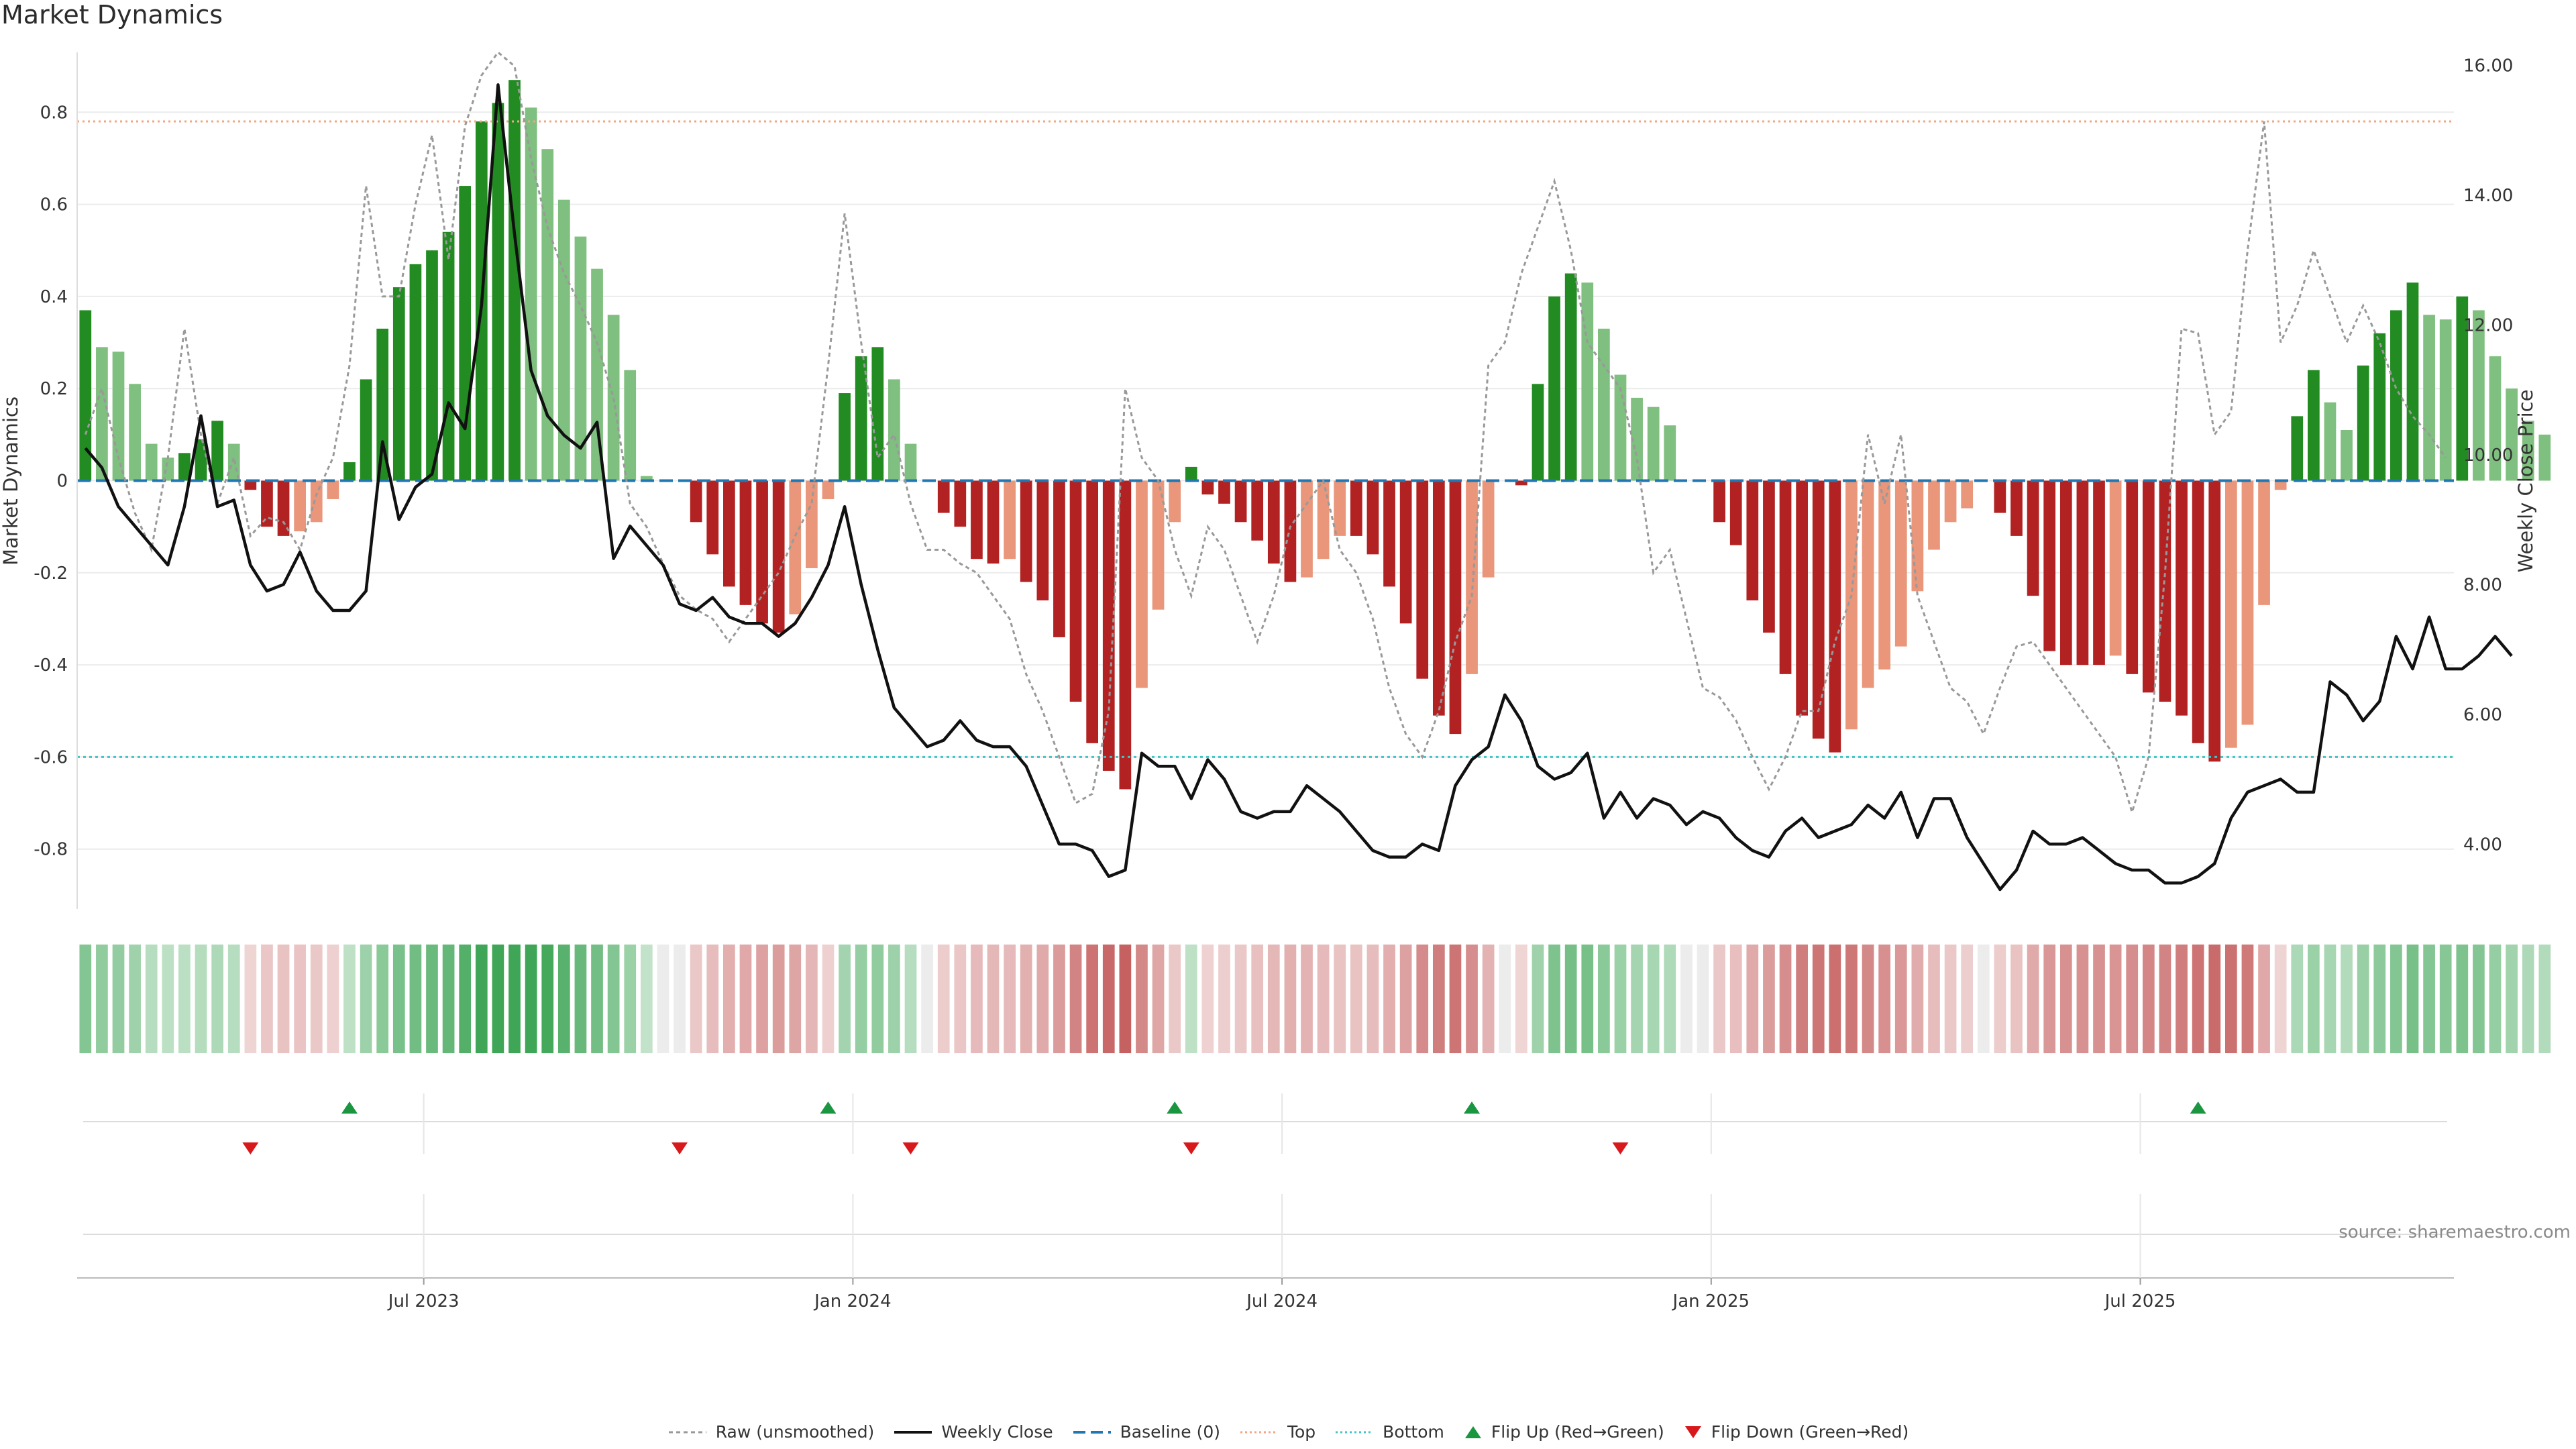 Image resolution: width=2576 pixels, height=1449 pixels. I want to click on legend-item-close: Weekly Close, so click(973, 1432).